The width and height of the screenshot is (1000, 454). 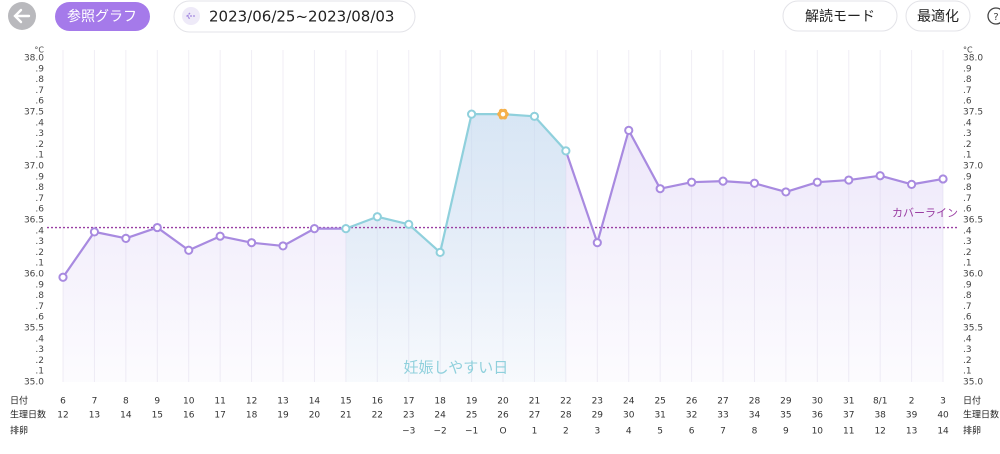 I want to click on row-cell: 33, so click(x=722, y=416).